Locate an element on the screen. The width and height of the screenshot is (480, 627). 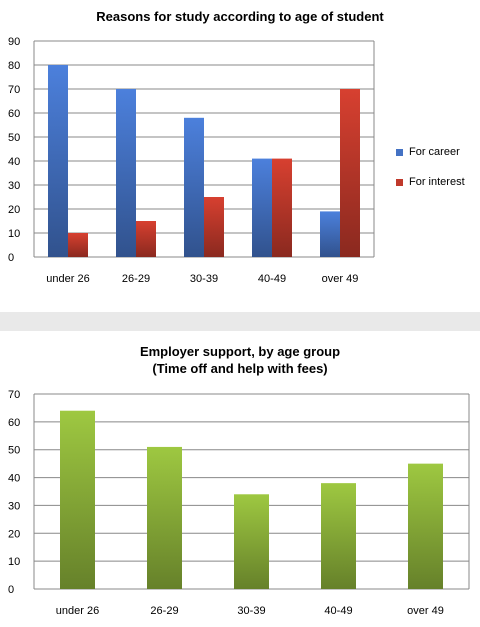
y-tick-label: 90 is located at coordinates (14, 42).